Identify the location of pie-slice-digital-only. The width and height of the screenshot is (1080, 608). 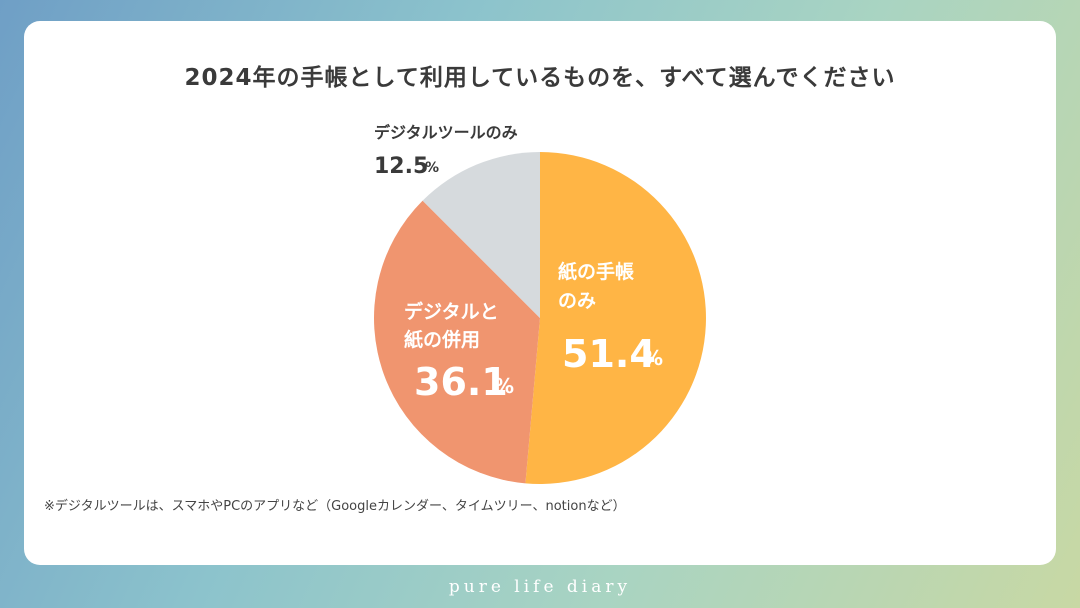
(481, 235).